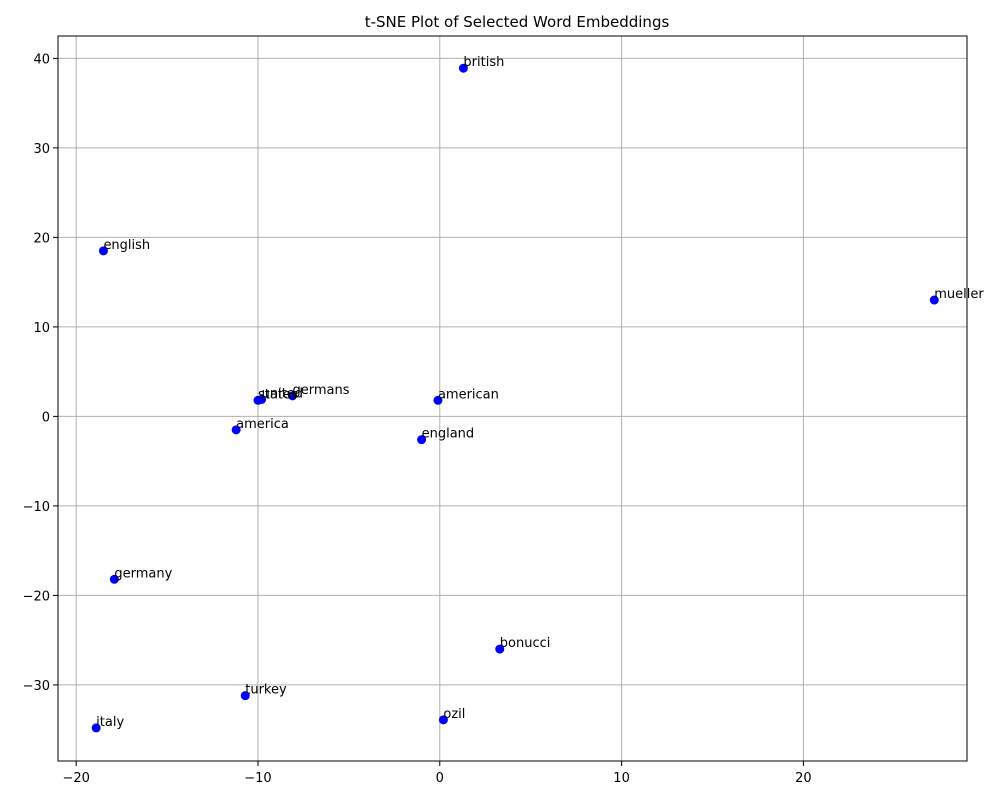 Image resolution: width=1000 pixels, height=800 pixels. What do you see at coordinates (525, 643) in the screenshot?
I see `point-label-bonucci: bonucci` at bounding box center [525, 643].